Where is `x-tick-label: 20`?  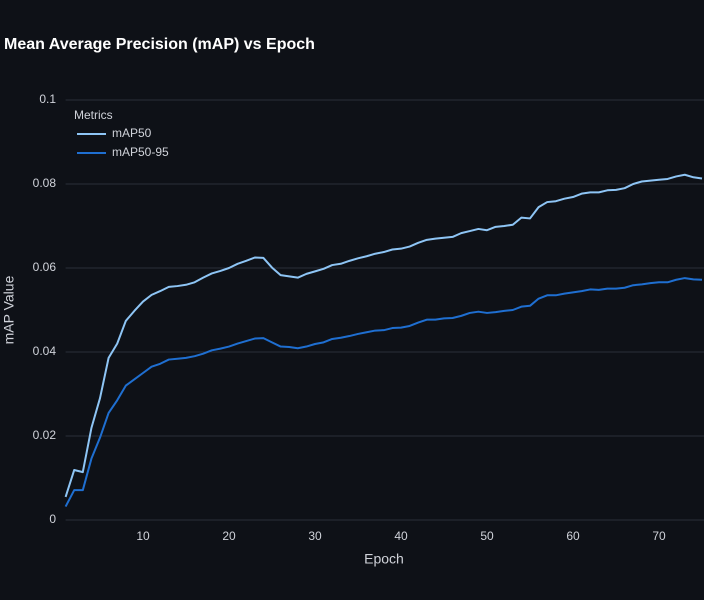
x-tick-label: 20 is located at coordinates (229, 536).